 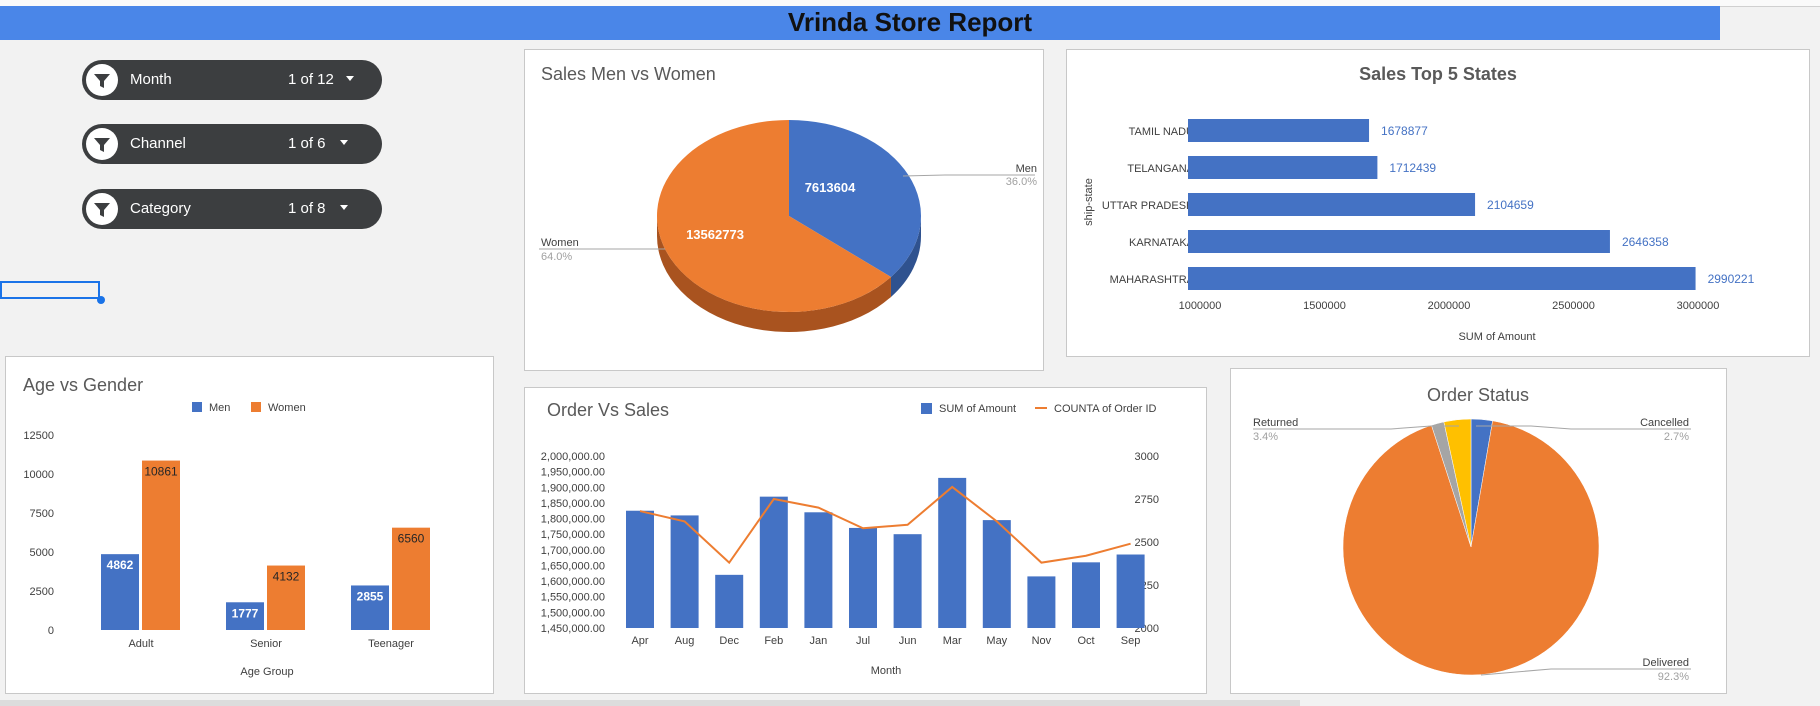 What do you see at coordinates (573, 551) in the screenshot?
I see `tick-label: 1,700,000.00` at bounding box center [573, 551].